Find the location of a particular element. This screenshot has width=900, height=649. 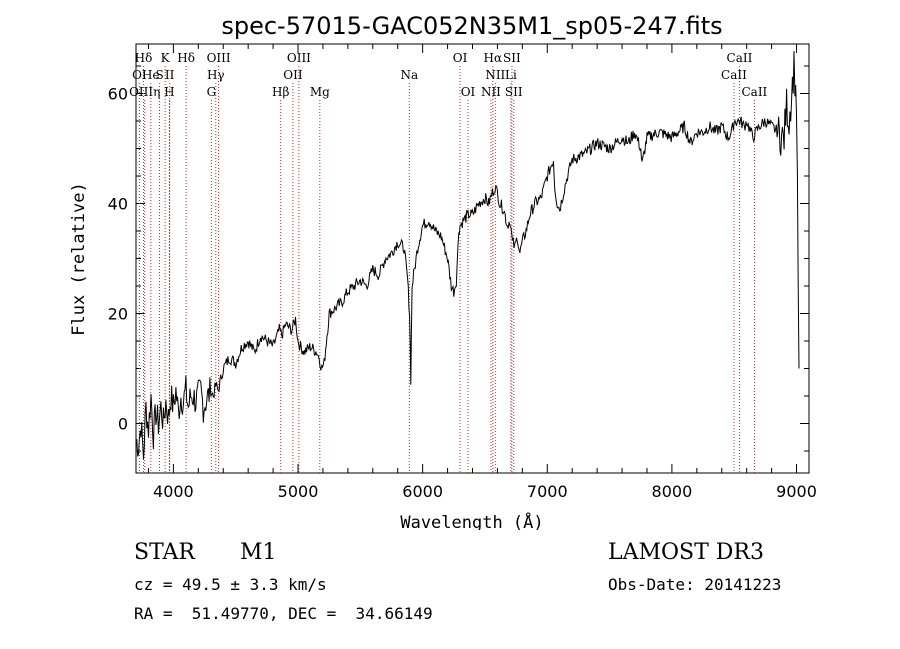

x-tick-label: 6000 is located at coordinates (422, 491).